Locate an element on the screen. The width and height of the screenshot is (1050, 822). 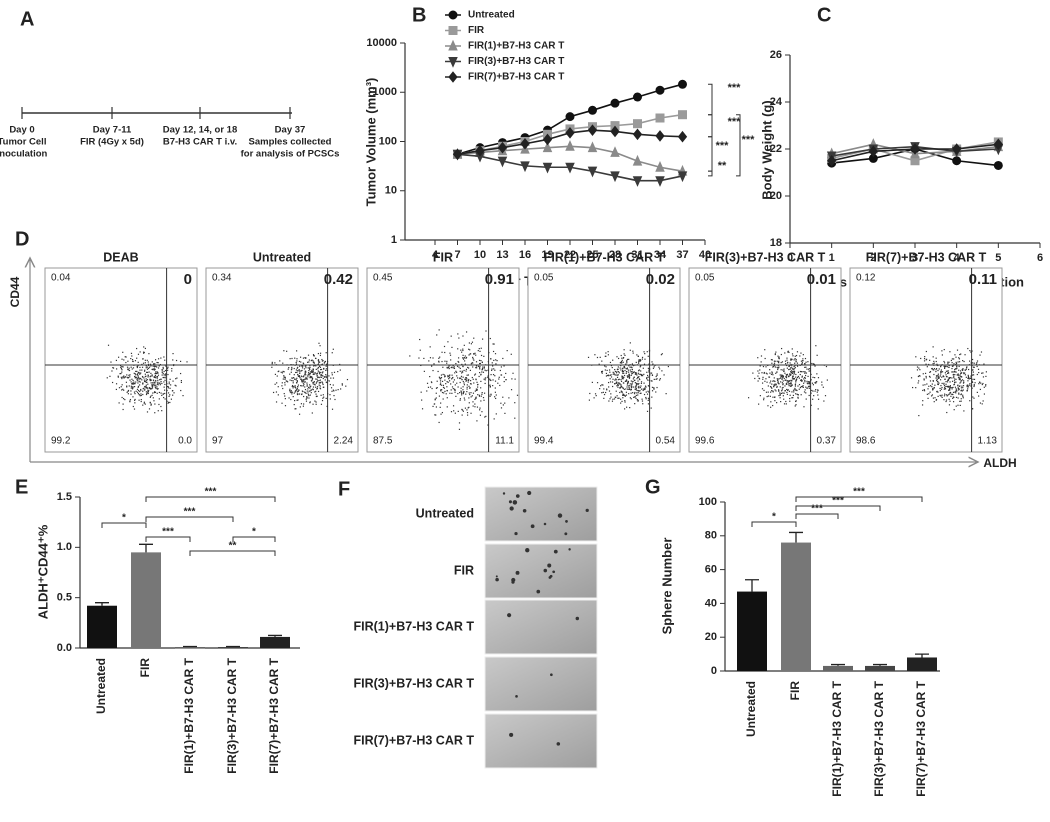
panel-letter: B is located at coordinates (419, 15).